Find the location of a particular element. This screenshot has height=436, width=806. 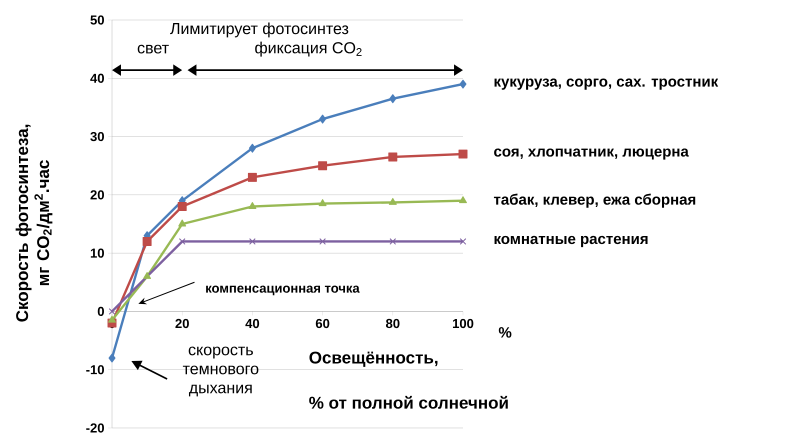

y-tick-label: -20 is located at coordinates (95, 428).